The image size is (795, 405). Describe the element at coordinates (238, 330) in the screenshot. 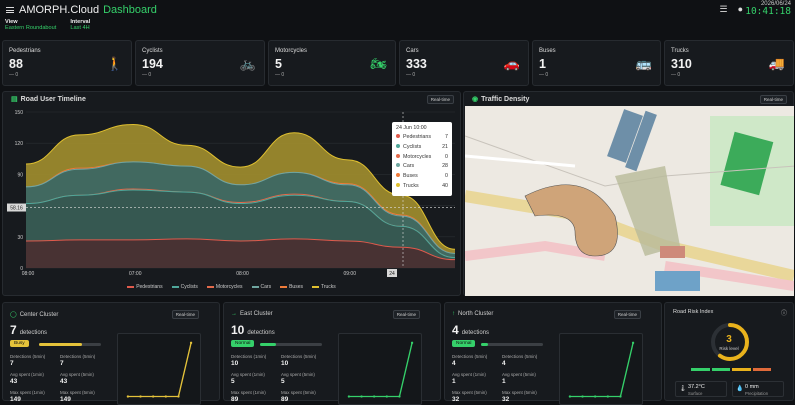

I see `count-value: 10` at that location.